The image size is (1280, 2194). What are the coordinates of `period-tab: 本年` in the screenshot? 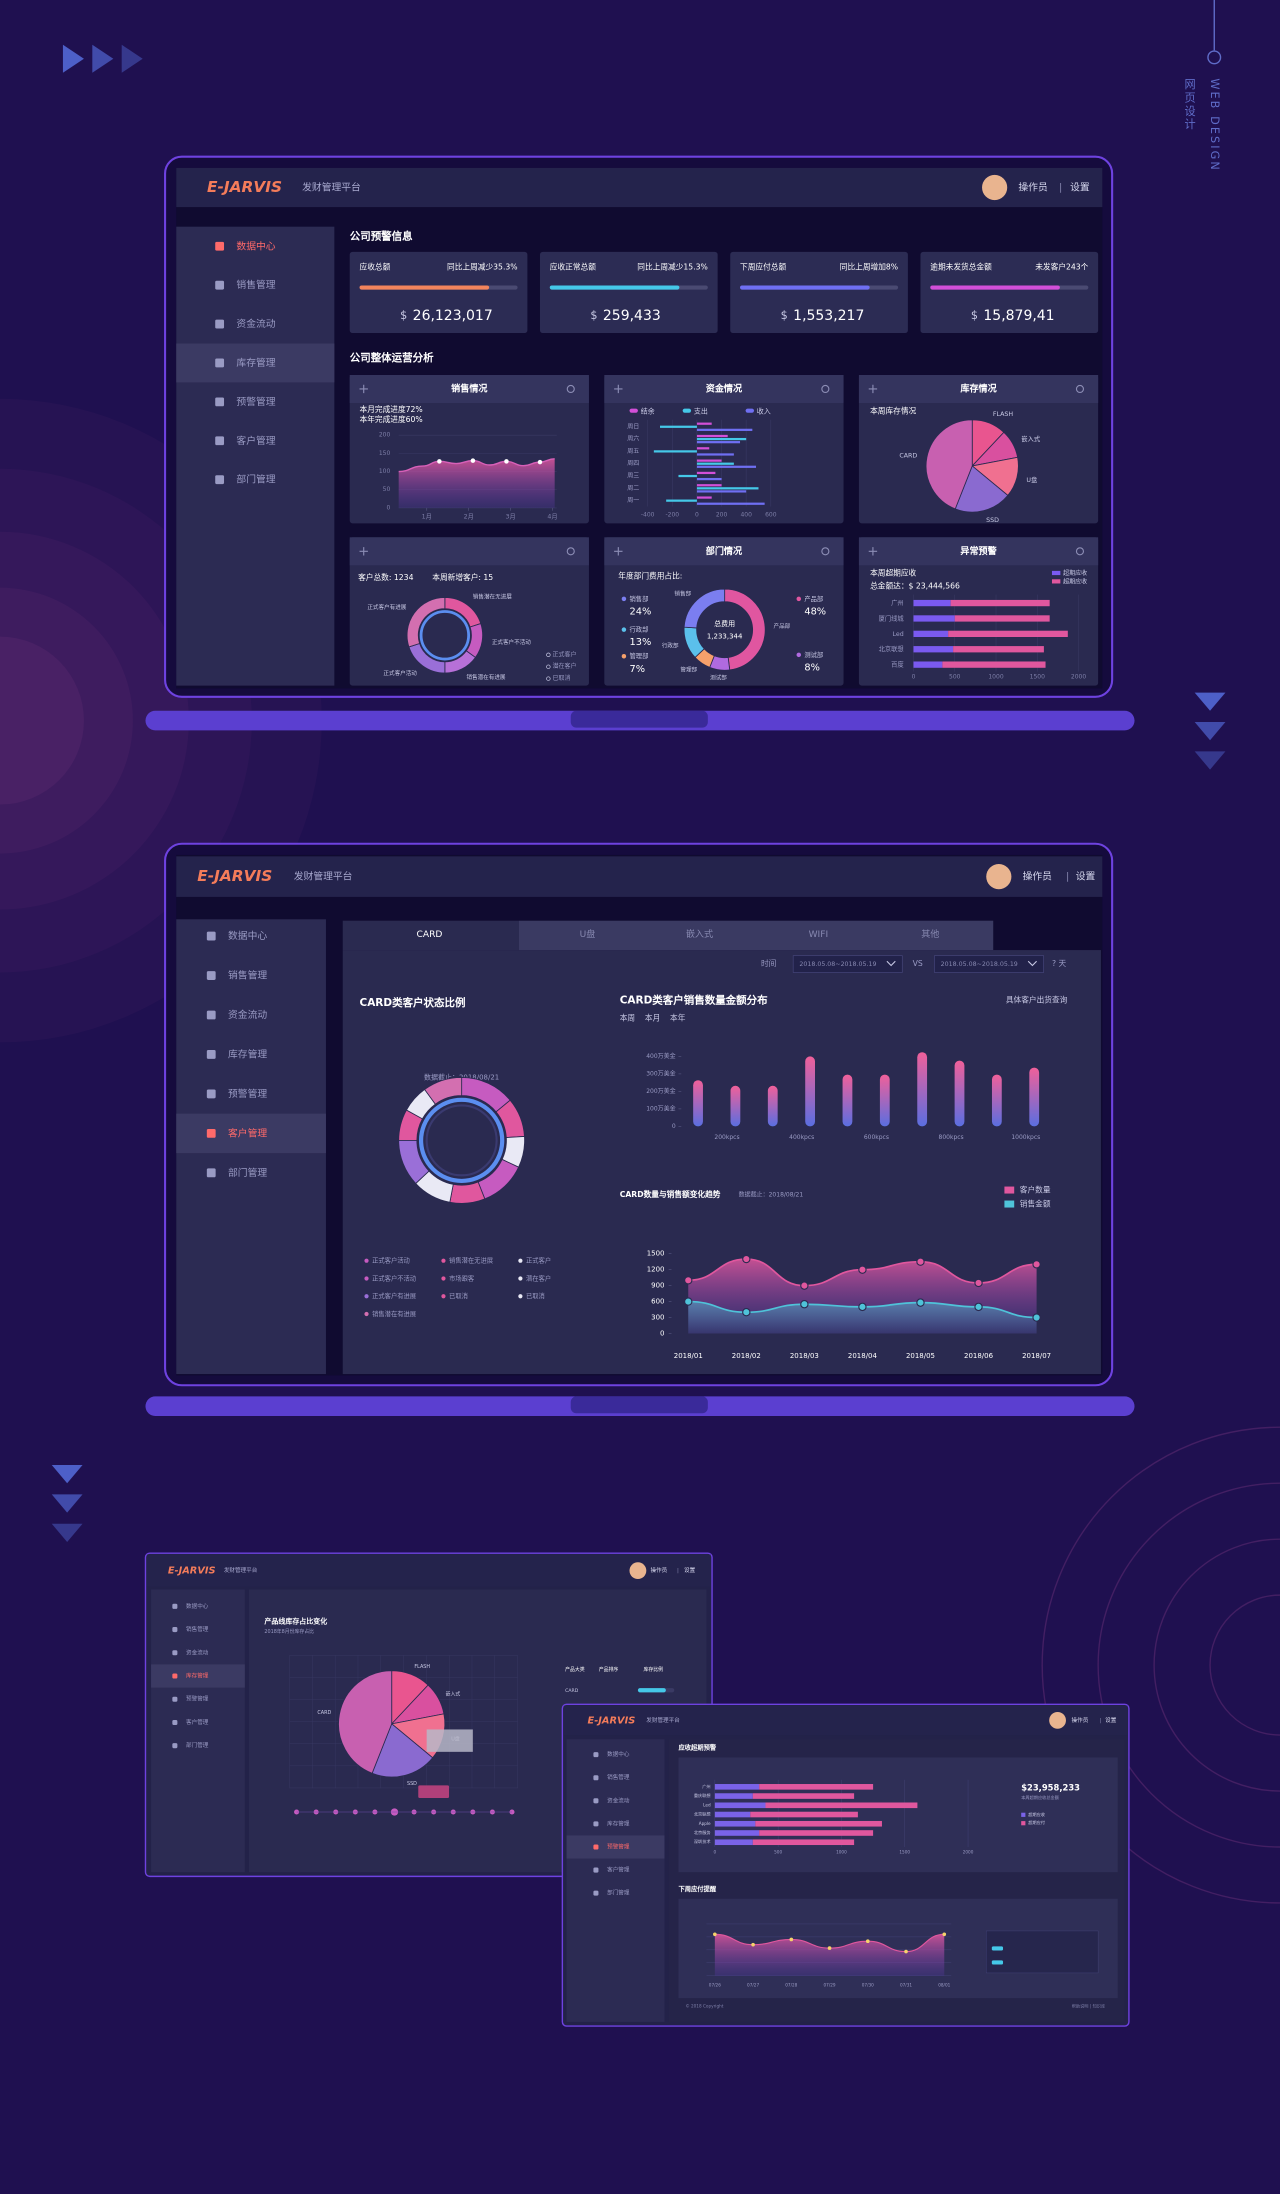 It's located at (678, 1018).